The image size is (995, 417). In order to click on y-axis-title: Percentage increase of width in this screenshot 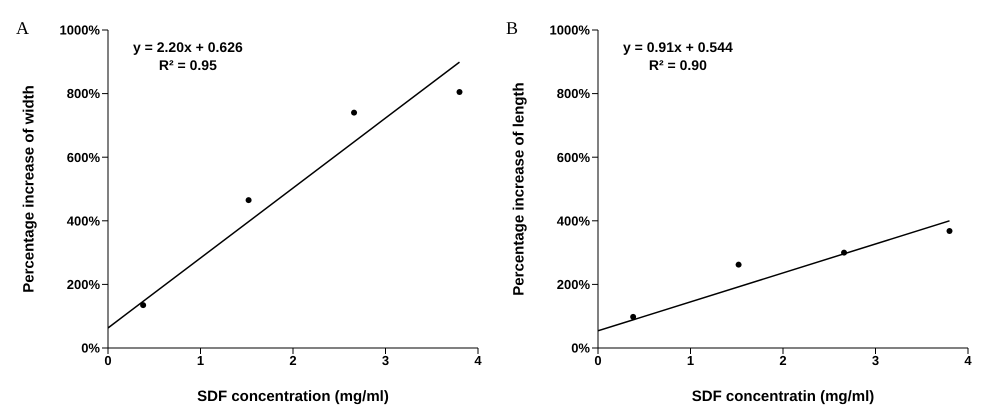, I will do `click(29, 189)`.